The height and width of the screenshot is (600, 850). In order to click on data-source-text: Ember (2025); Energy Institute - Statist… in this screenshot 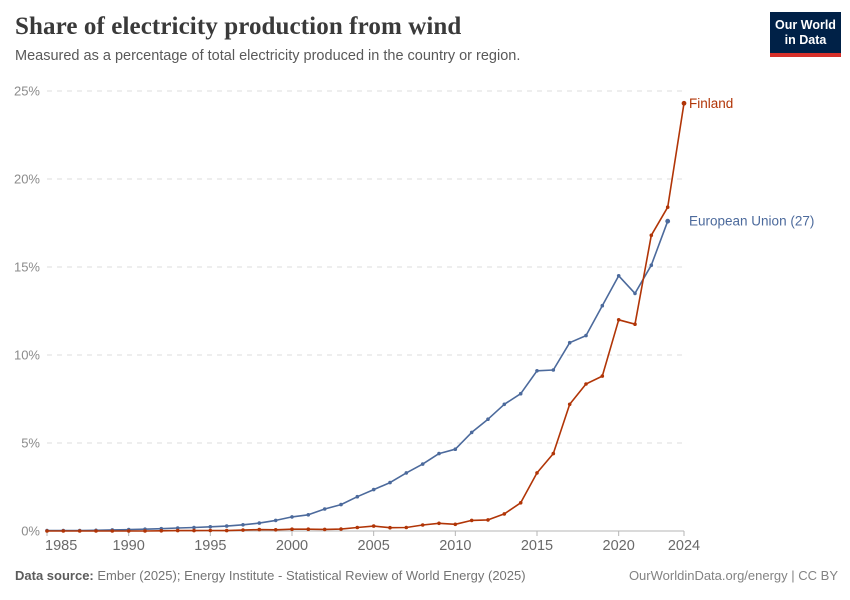, I will do `click(309, 575)`.